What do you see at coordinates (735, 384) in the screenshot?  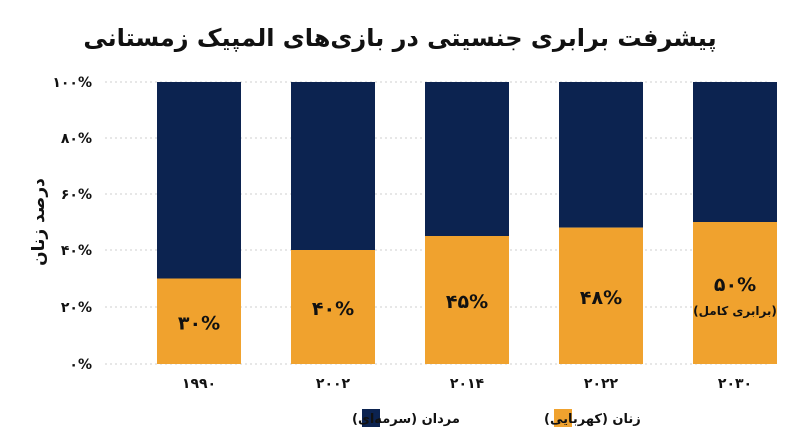 I see `x-tick-label: ۲۰۳۰` at bounding box center [735, 384].